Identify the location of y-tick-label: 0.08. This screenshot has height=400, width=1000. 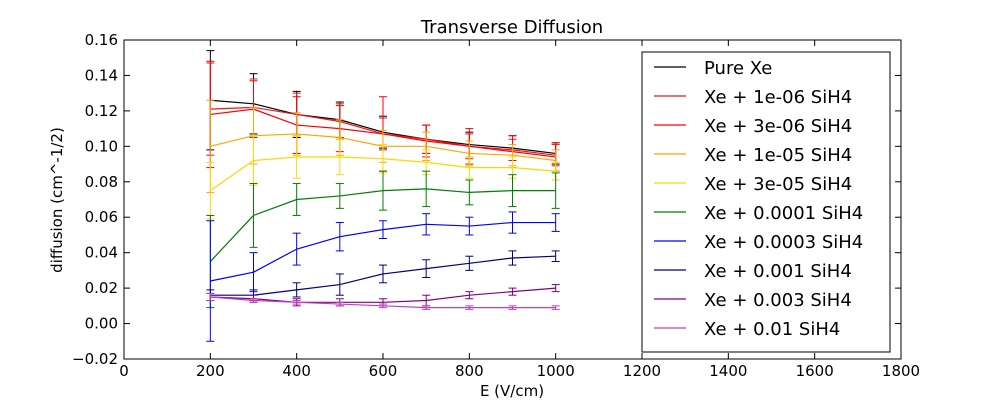
(101, 182).